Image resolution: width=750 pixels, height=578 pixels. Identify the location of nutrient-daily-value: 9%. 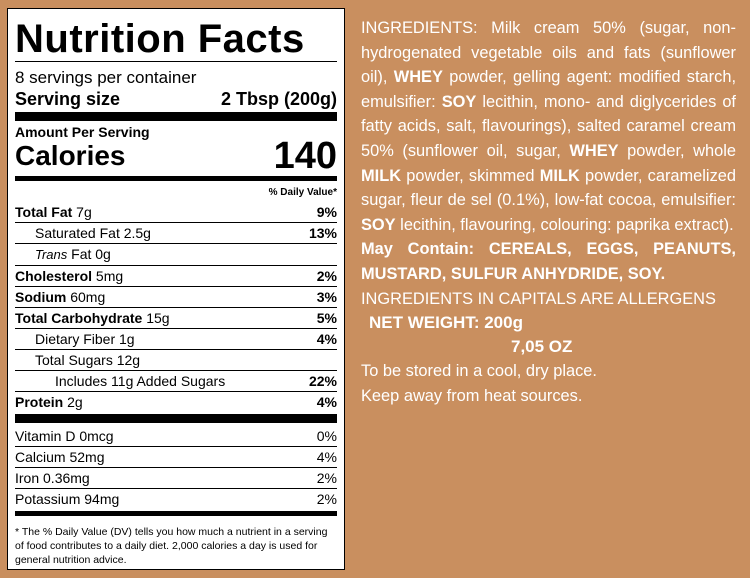
(326, 212).